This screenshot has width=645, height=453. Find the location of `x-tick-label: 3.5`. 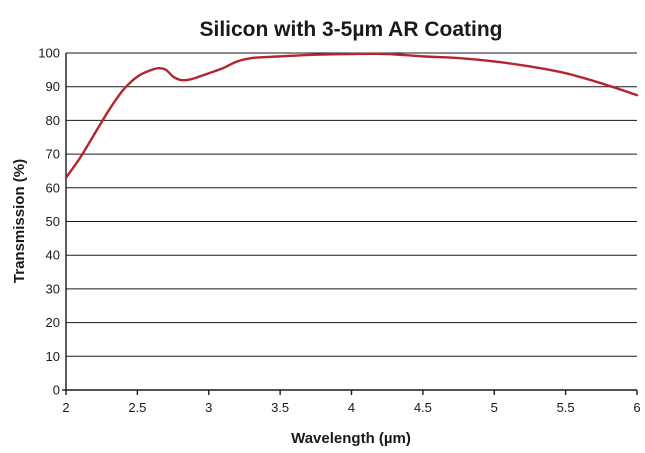

x-tick-label: 3.5 is located at coordinates (280, 407).